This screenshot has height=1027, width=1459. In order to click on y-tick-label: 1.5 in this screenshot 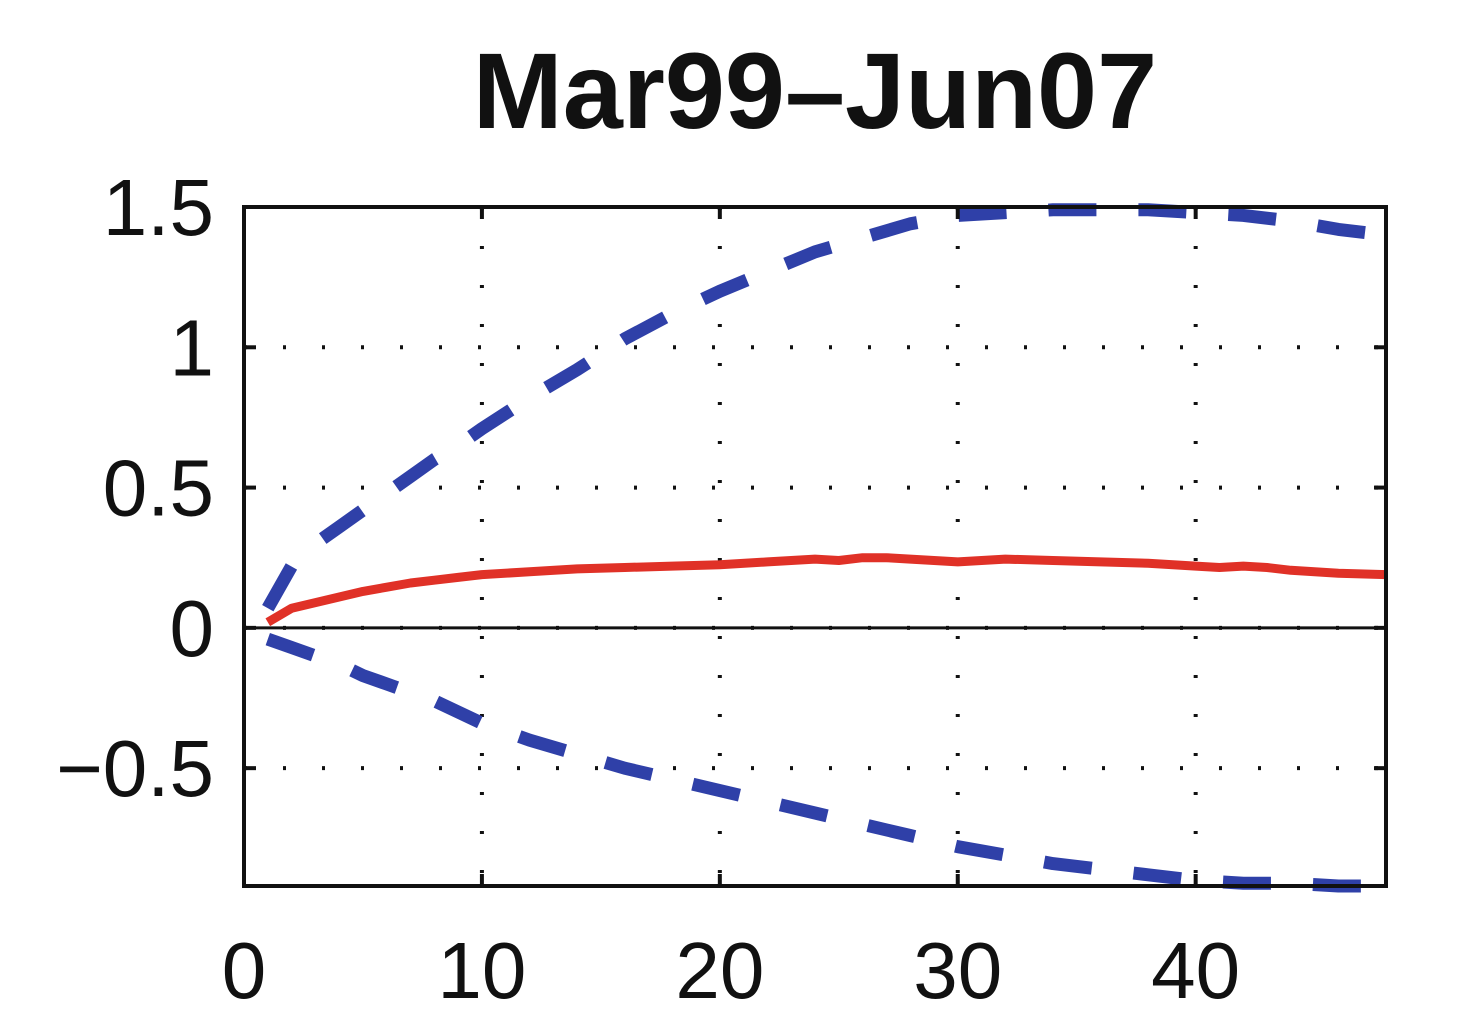, I will do `click(158, 207)`.